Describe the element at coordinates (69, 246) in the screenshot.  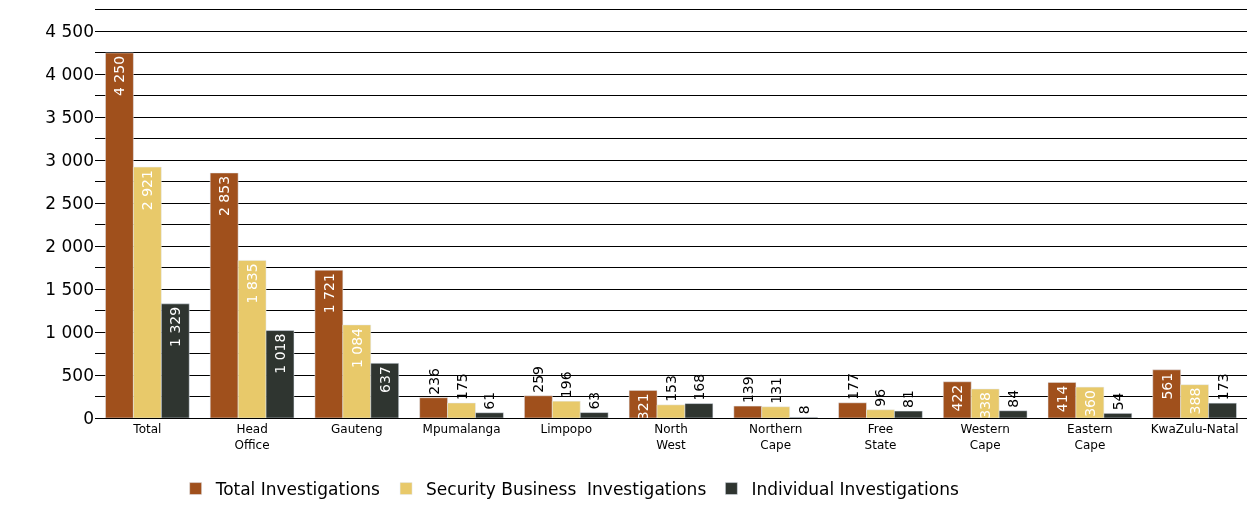
I see `y-tick-label: 2 000` at that location.